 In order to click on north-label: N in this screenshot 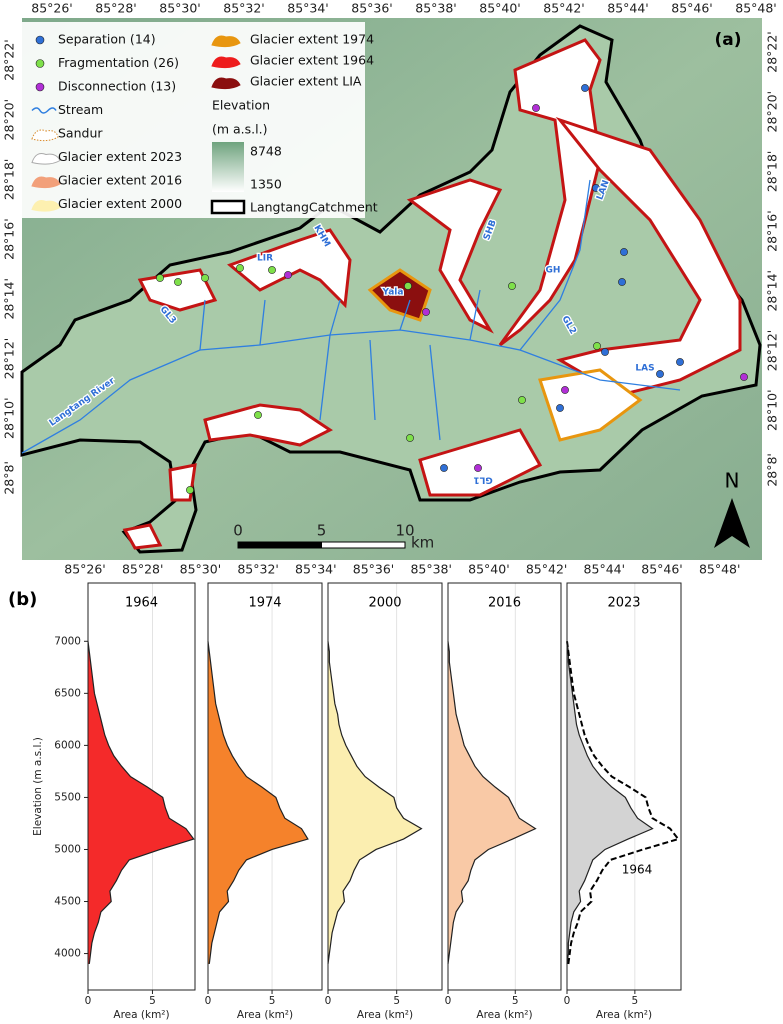, I will do `click(732, 481)`.